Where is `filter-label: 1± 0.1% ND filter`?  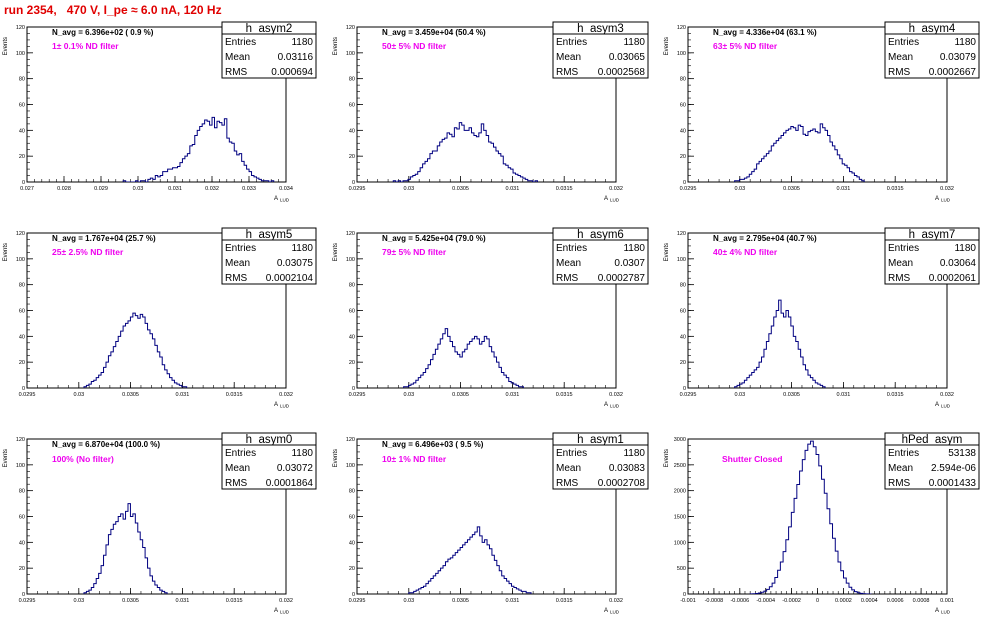
filter-label: 1± 0.1% ND filter is located at coordinates (85, 46).